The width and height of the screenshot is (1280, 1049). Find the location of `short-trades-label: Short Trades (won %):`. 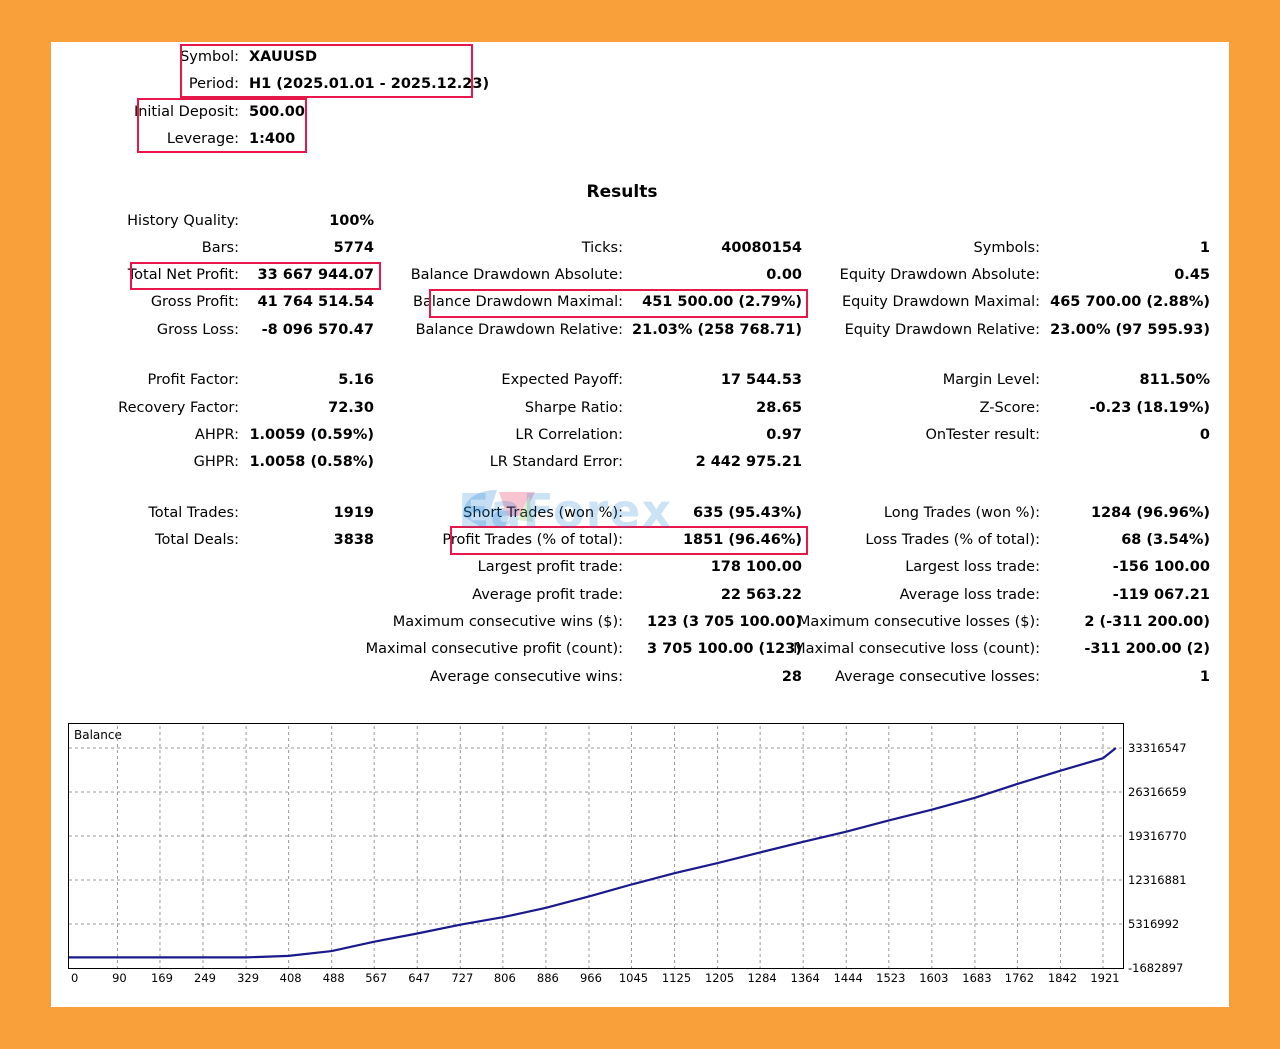

short-trades-label: Short Trades (won %): is located at coordinates (543, 513).